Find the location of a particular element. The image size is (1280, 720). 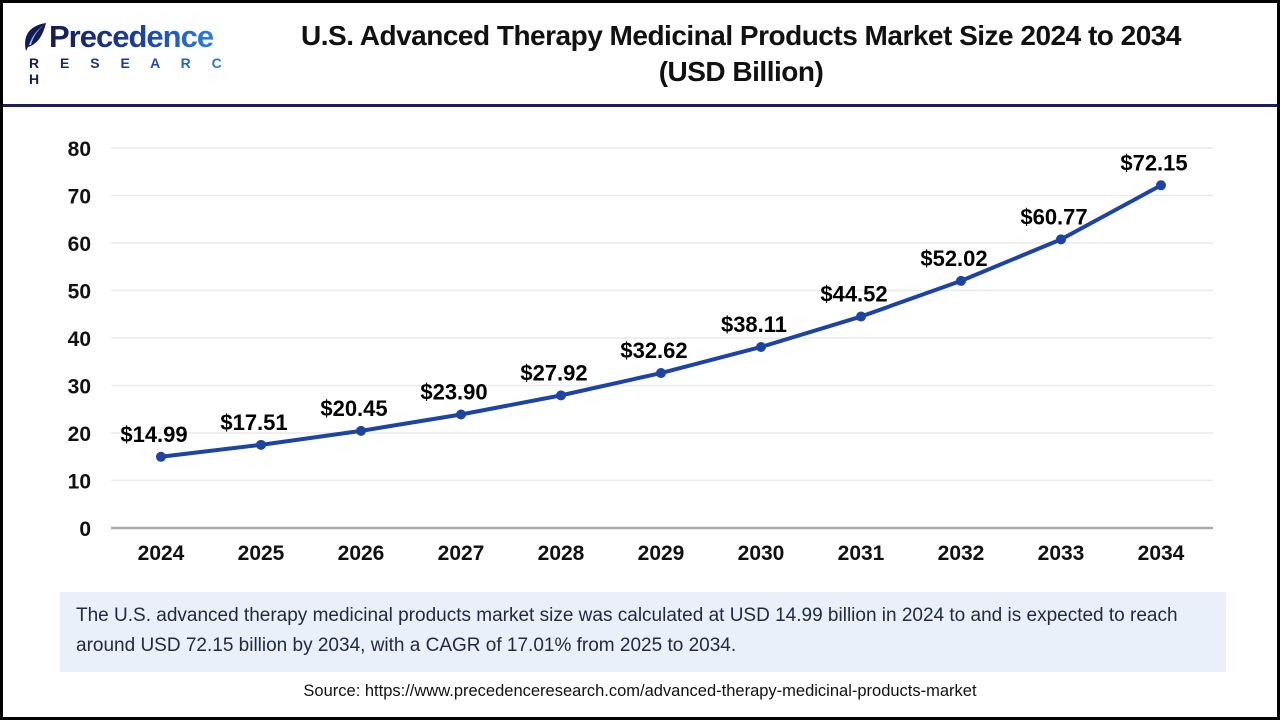

x-axis-tick-label: 2030 is located at coordinates (761, 553).